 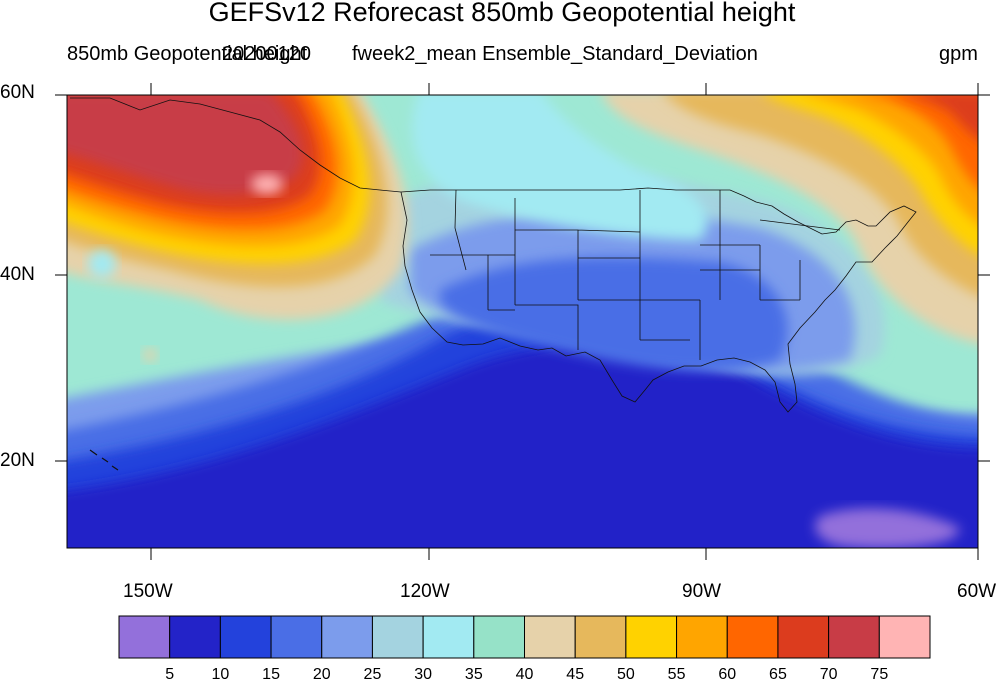 What do you see at coordinates (828, 674) in the screenshot?
I see `colorbar-label: 70` at bounding box center [828, 674].